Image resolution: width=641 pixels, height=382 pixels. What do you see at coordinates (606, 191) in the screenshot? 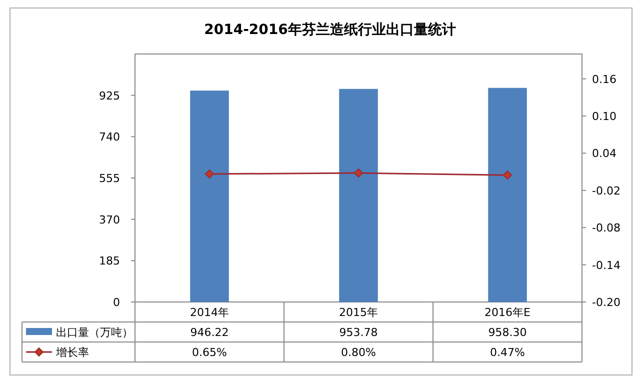
I see `y2-tick-label: -0.02` at bounding box center [606, 191].